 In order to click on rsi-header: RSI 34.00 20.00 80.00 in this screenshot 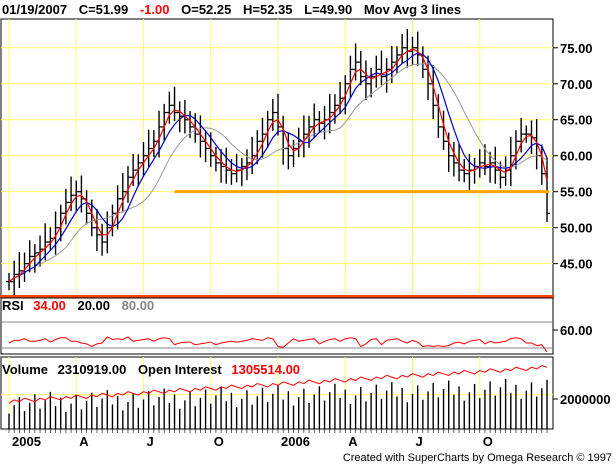, I will do `click(78, 305)`.